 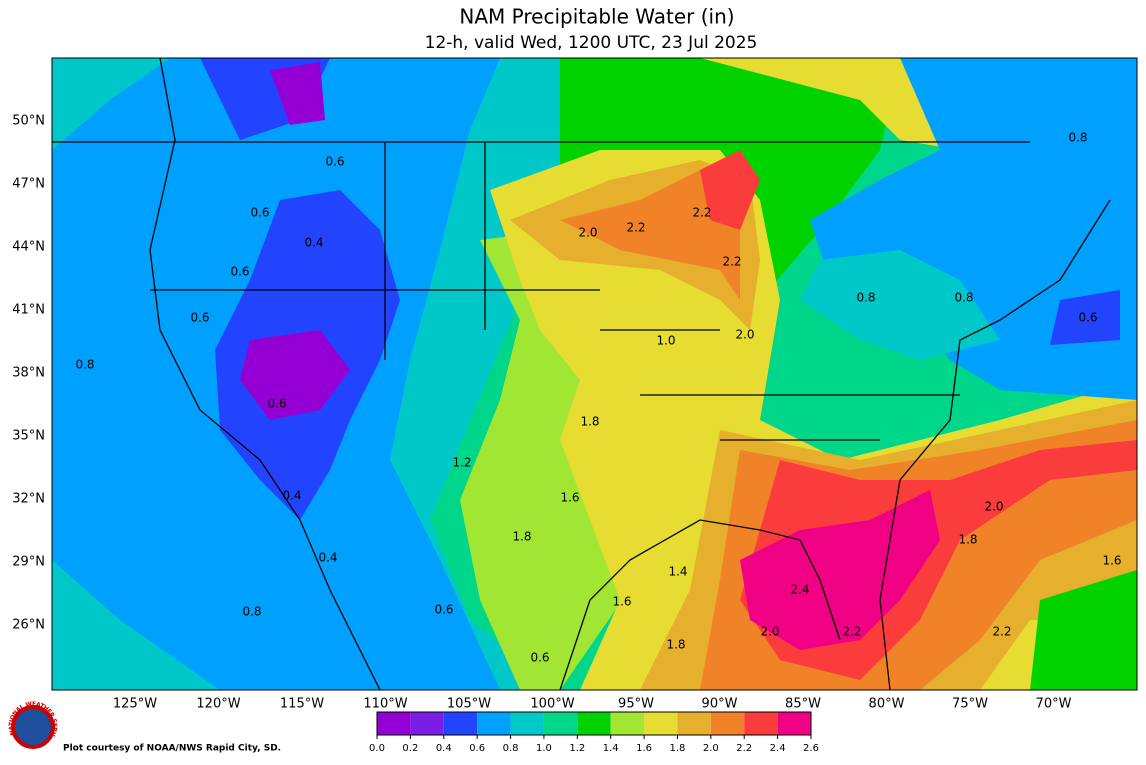 What do you see at coordinates (469, 704) in the screenshot?
I see `longitude-label: 105°W` at bounding box center [469, 704].